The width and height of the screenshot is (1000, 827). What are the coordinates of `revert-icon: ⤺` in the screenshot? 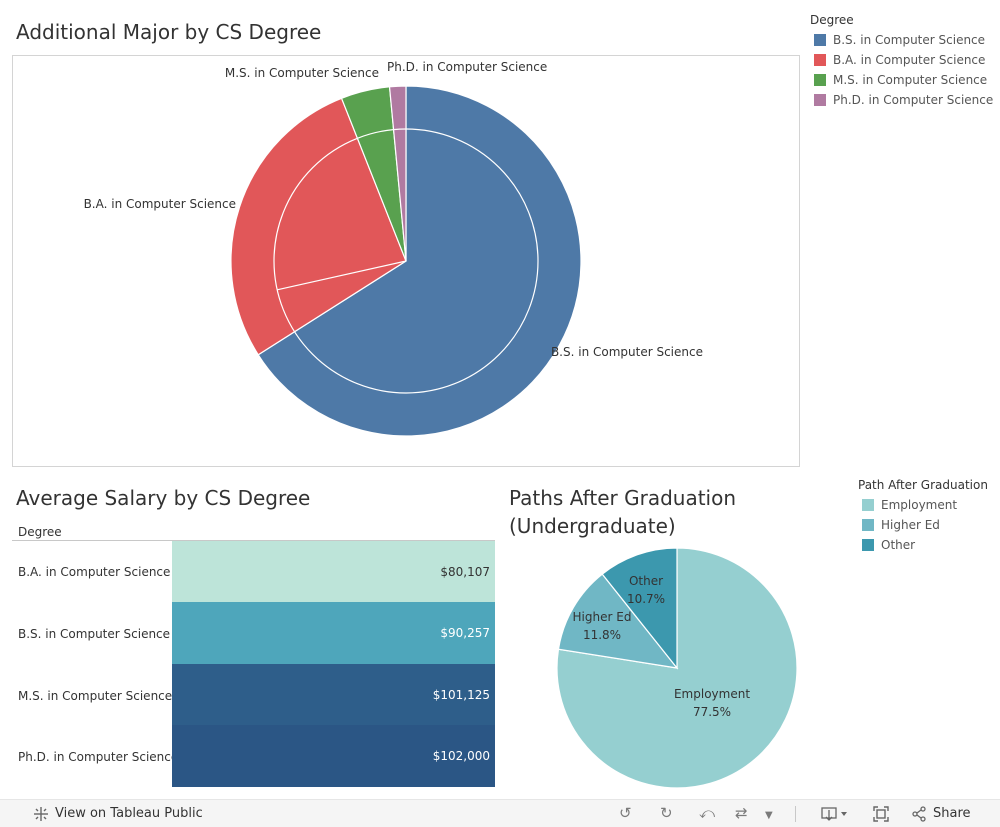 It's located at (707, 813).